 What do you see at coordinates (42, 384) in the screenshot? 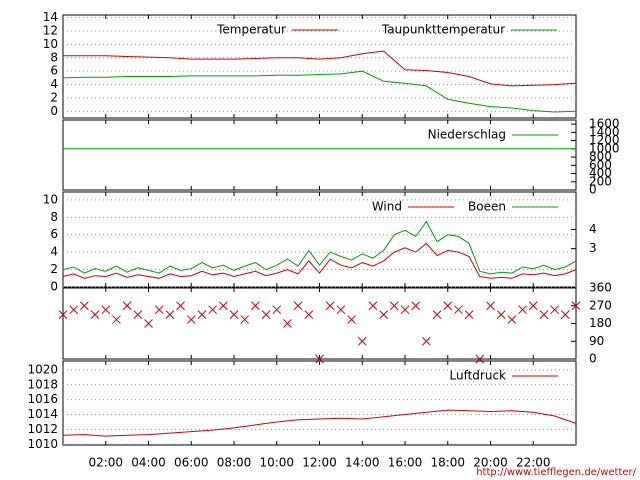
I see `y-tick-label: 1018` at bounding box center [42, 384].